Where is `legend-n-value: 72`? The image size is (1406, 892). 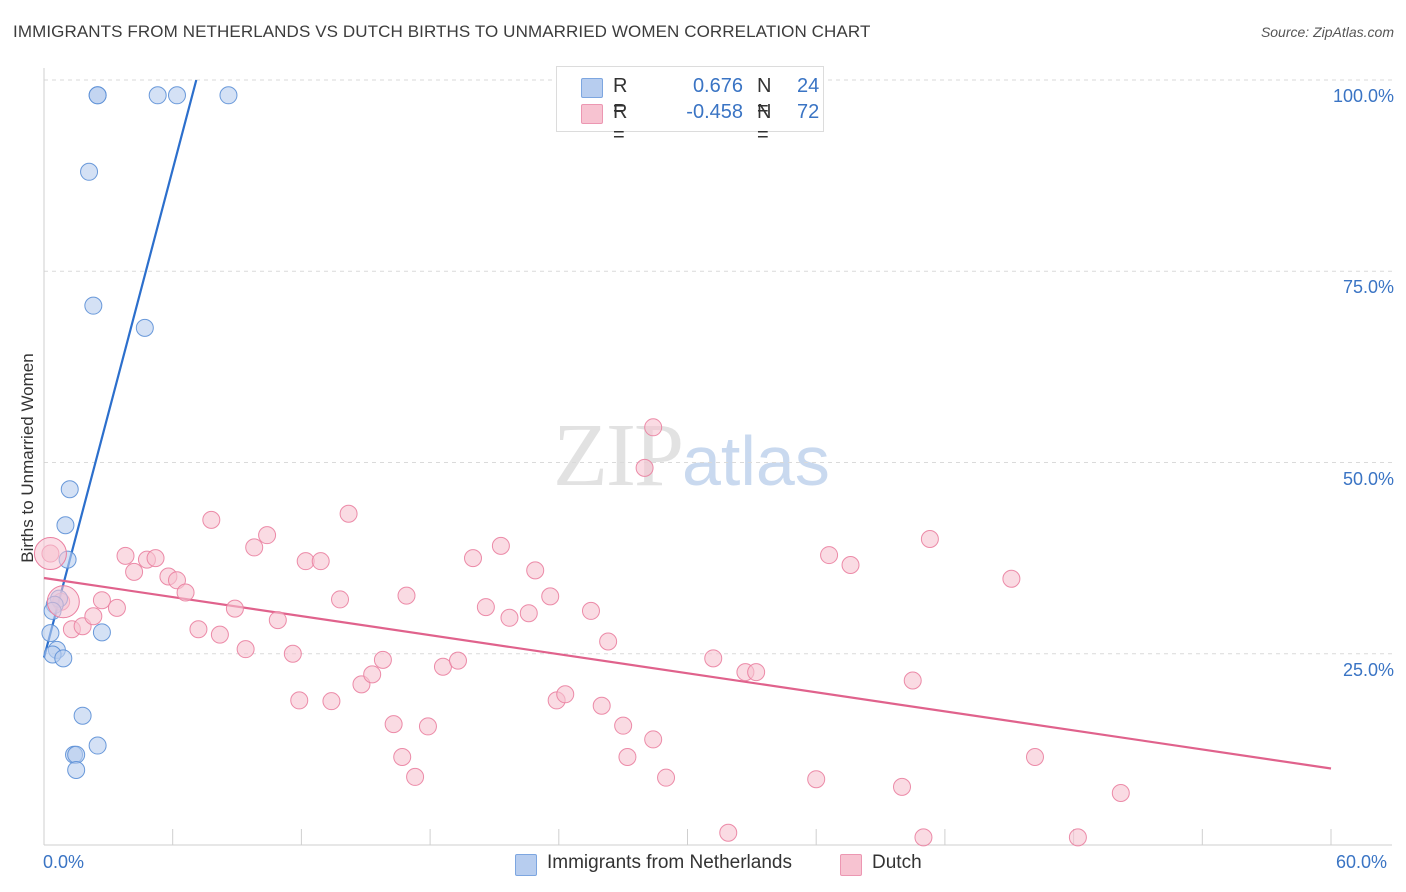
legend-n-value: 72 is located at coordinates (808, 112).